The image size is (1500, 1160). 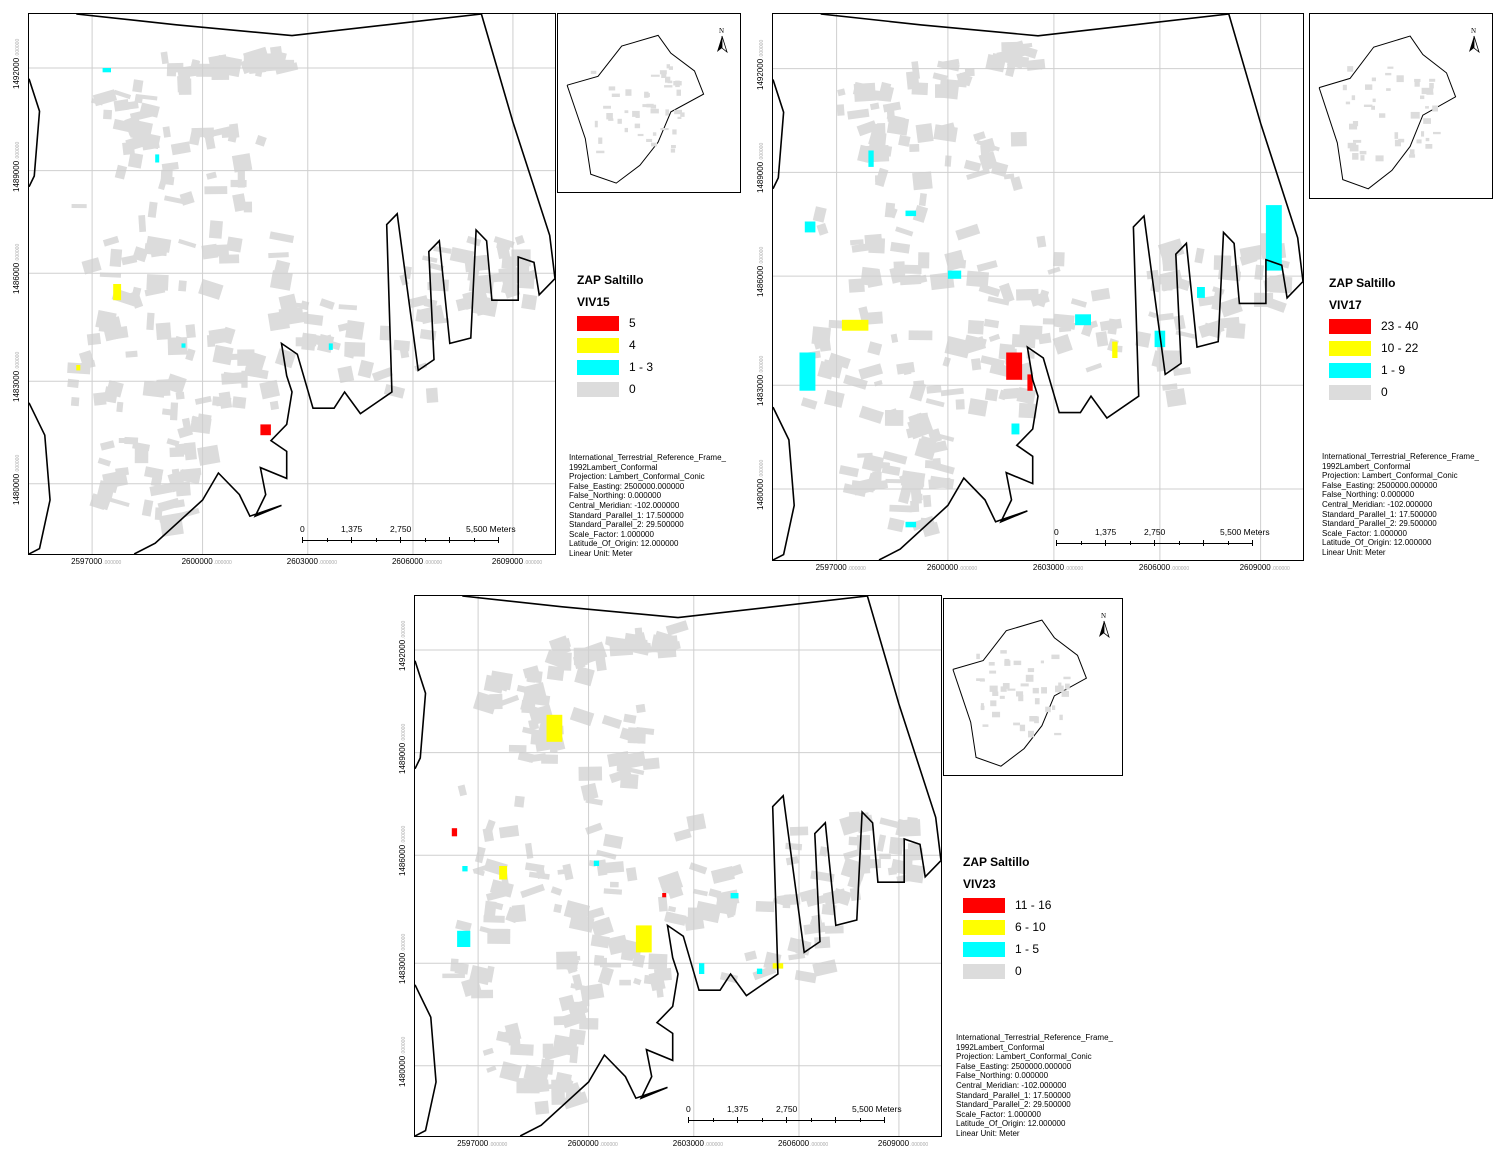 I want to click on inset-boundary, so click(x=1020, y=693).